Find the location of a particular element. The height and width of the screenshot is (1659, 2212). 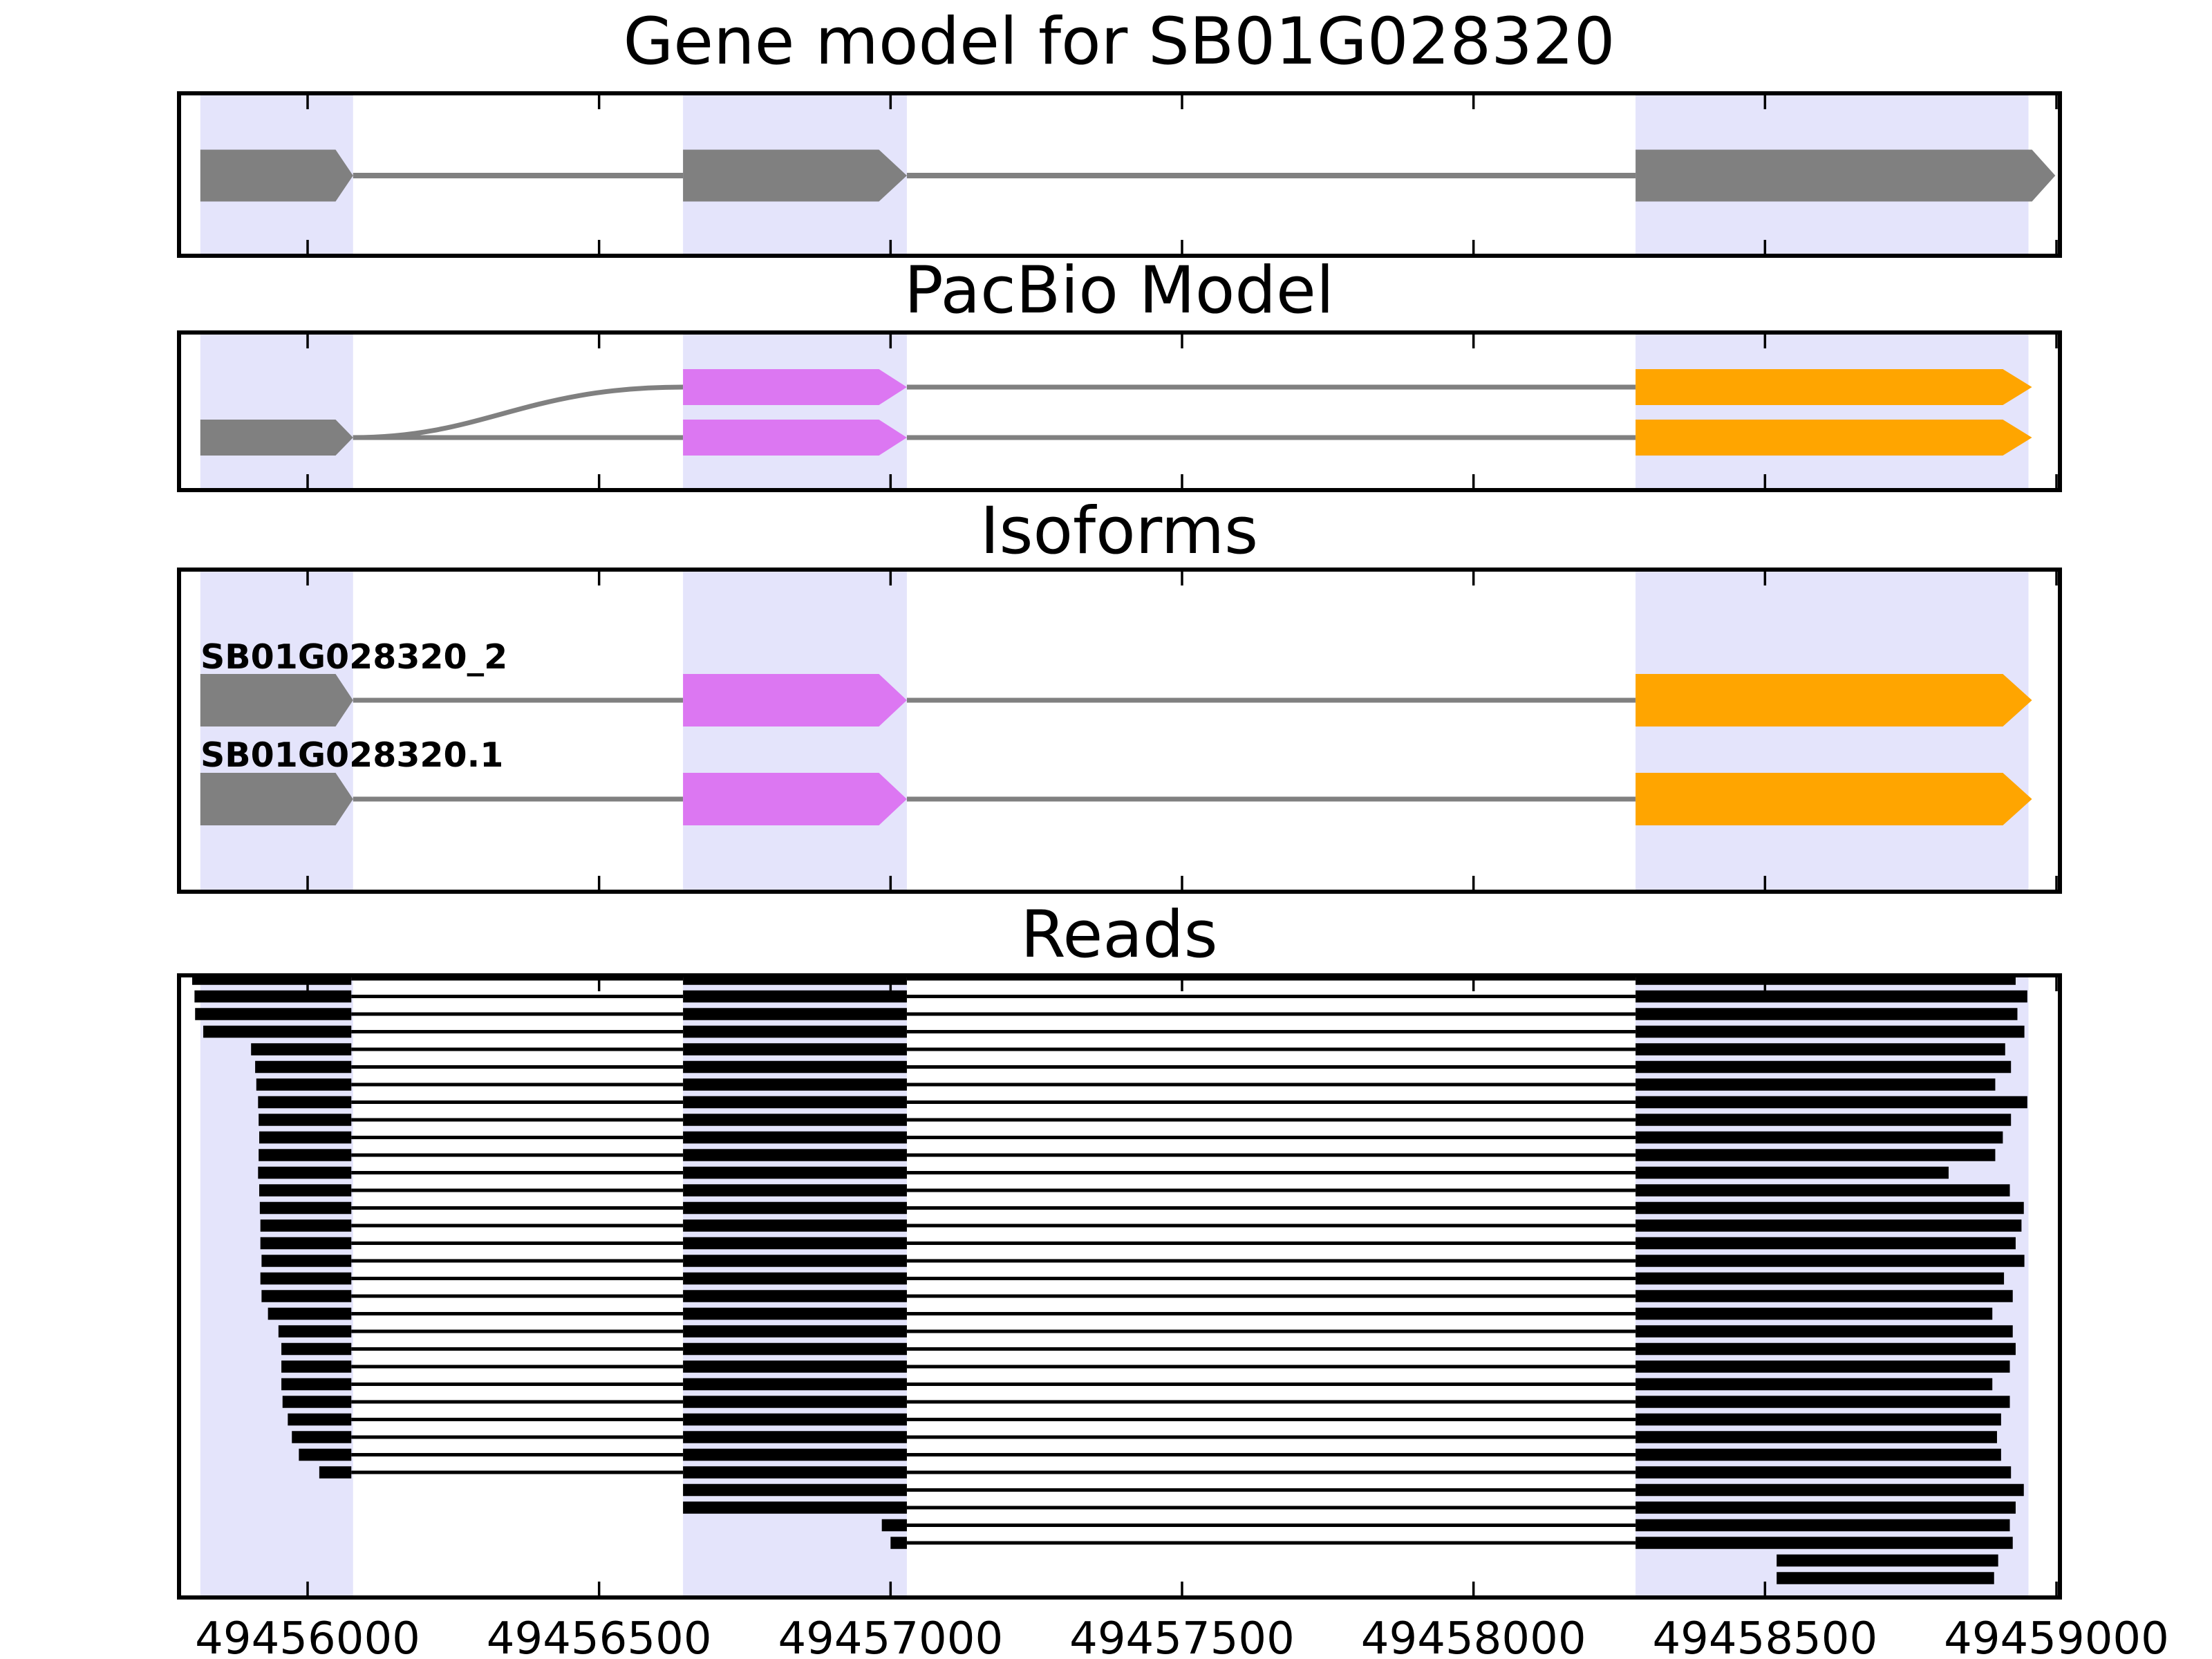

isoform-label-1: SB01G028320_2 is located at coordinates (354, 657).